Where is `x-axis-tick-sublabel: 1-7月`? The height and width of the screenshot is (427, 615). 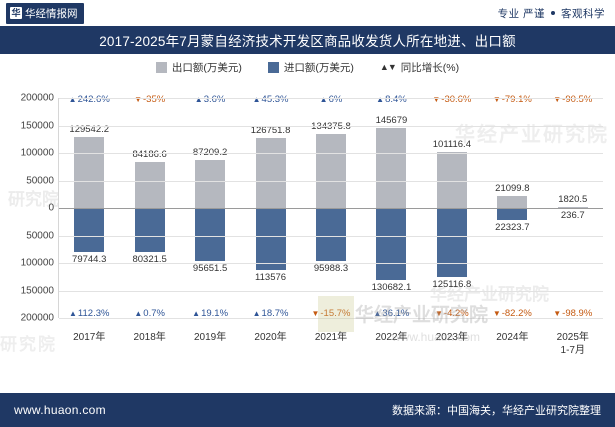
x-axis-tick-sublabel: 1-7月 is located at coordinates (572, 350).